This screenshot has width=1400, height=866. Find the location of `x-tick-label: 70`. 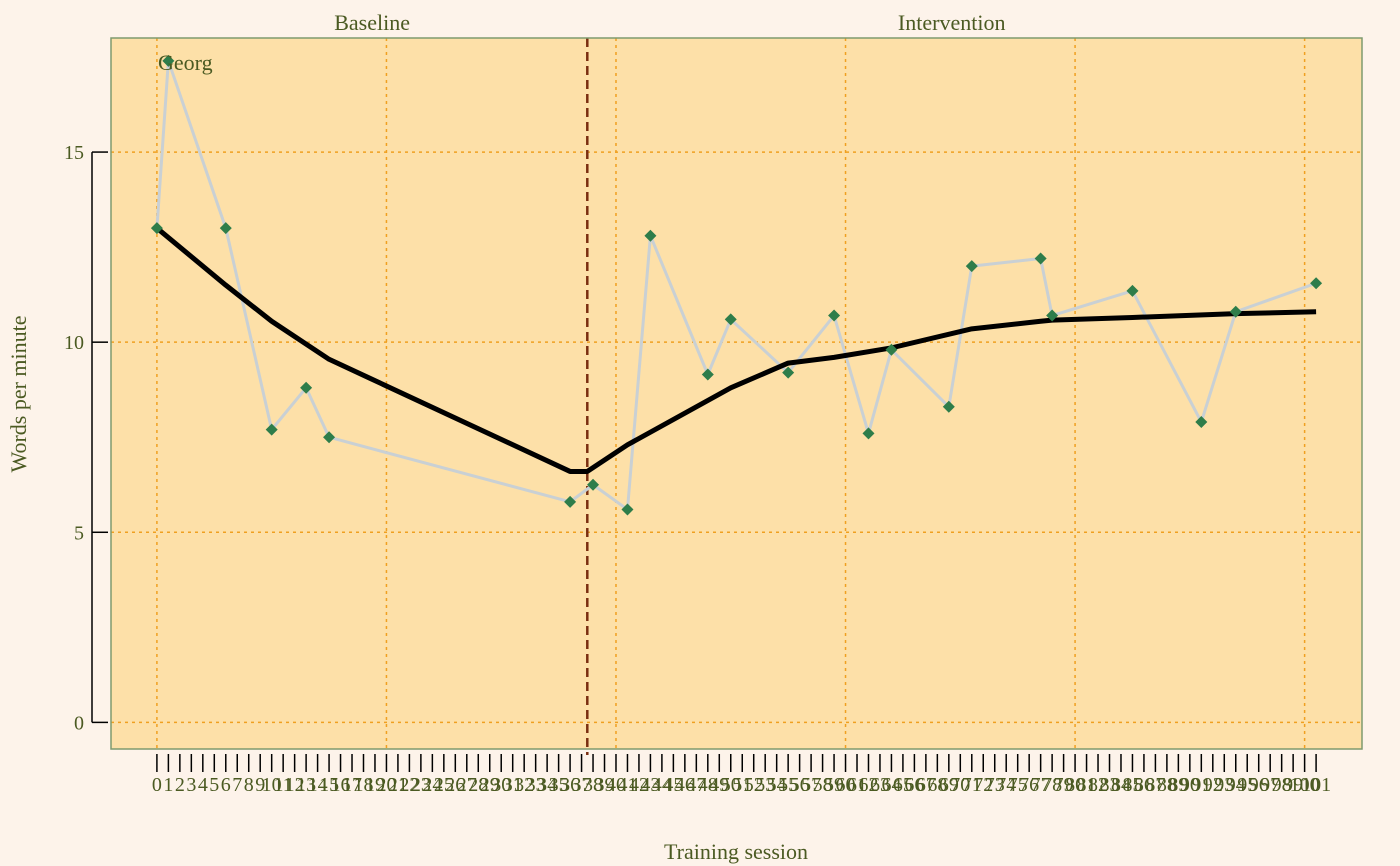

x-tick-label: 70 is located at coordinates (960, 785).